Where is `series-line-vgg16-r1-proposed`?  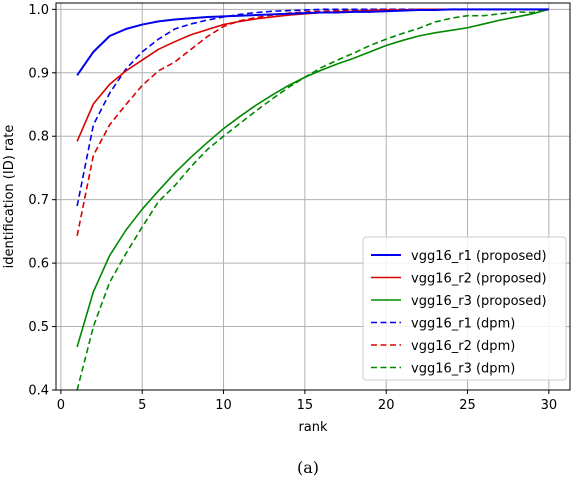
series-line-vgg16-r1-proposed is located at coordinates (312, 42).